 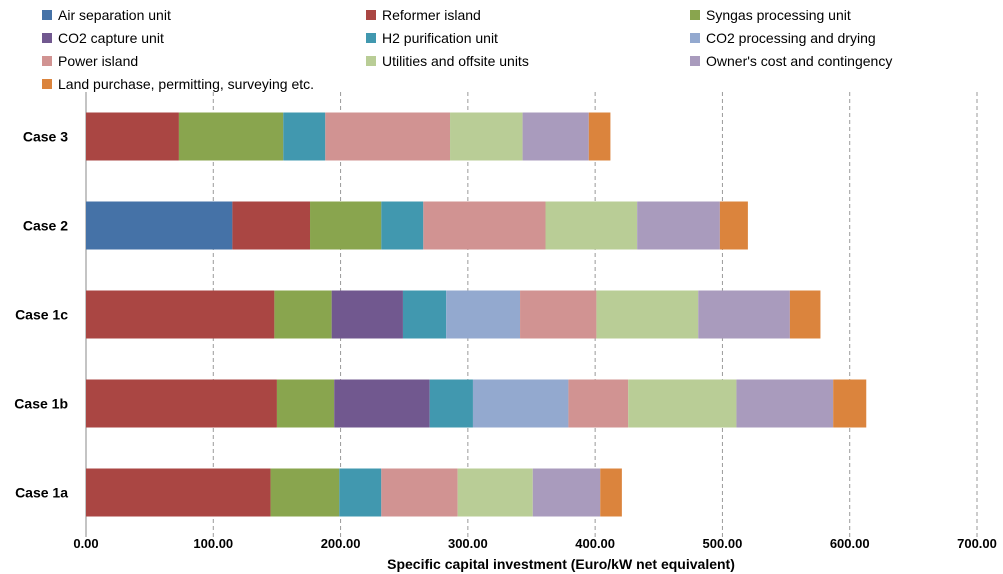 What do you see at coordinates (799, 61) in the screenshot?
I see `legend-label-owner-s-cost-and-contingency: Owner's cost and contingency` at bounding box center [799, 61].